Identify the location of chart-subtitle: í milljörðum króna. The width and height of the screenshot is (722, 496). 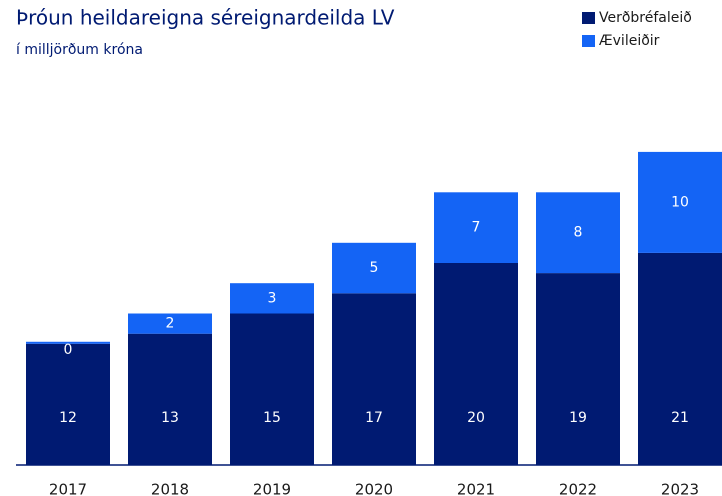
(79, 50).